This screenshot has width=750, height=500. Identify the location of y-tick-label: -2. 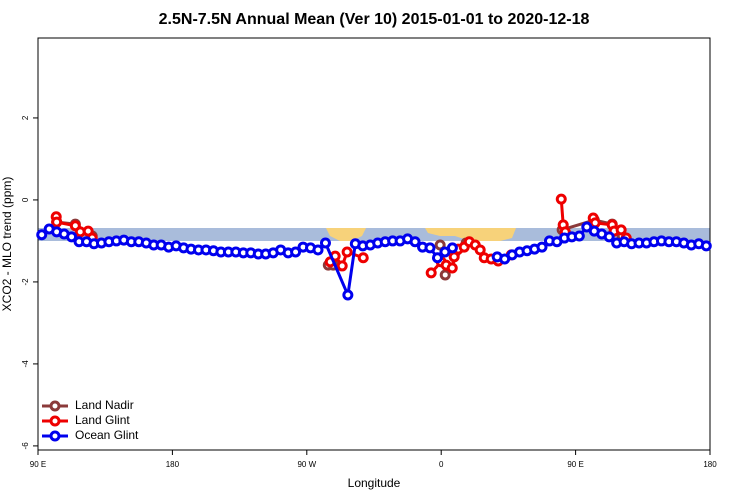
(25, 282).